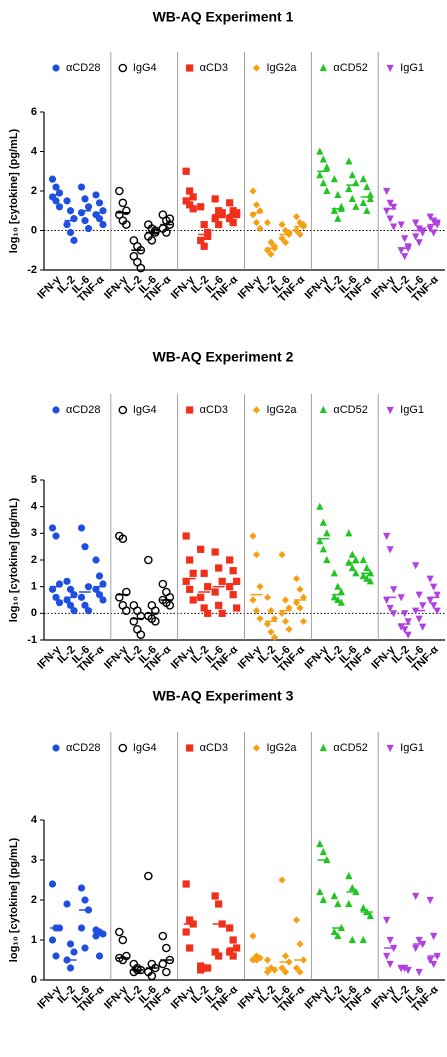 The width and height of the screenshot is (447, 1057). I want to click on y-tick-label: -1, so click(32, 640).